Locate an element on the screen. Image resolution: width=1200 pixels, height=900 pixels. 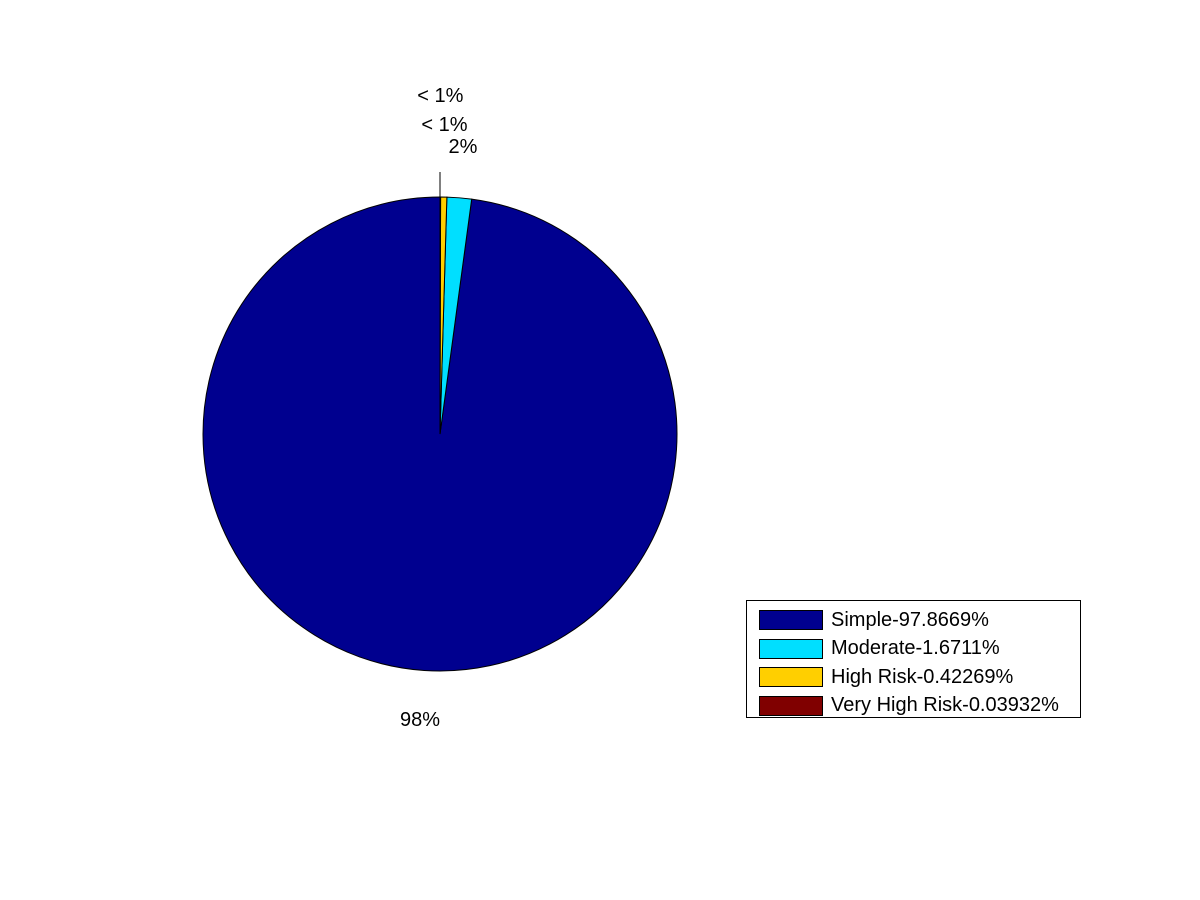
legend-swatch-moderate is located at coordinates (791, 648).